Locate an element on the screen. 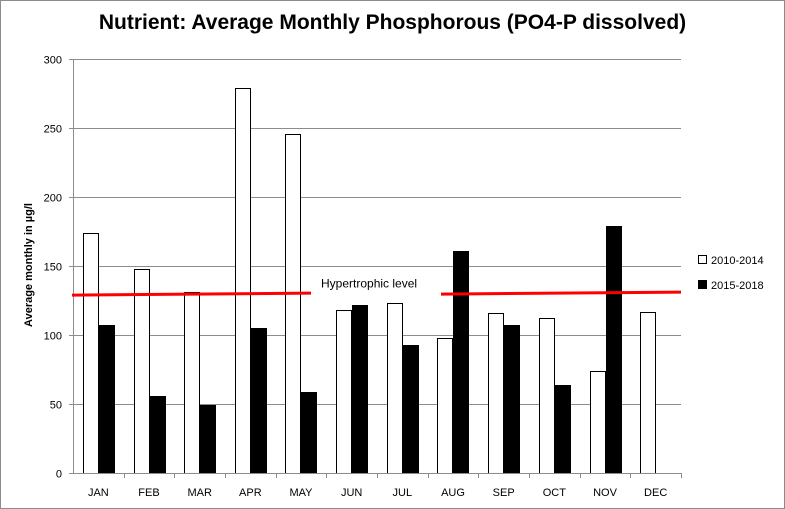 The image size is (785, 509). bar-2010-2014-aug is located at coordinates (445, 406).